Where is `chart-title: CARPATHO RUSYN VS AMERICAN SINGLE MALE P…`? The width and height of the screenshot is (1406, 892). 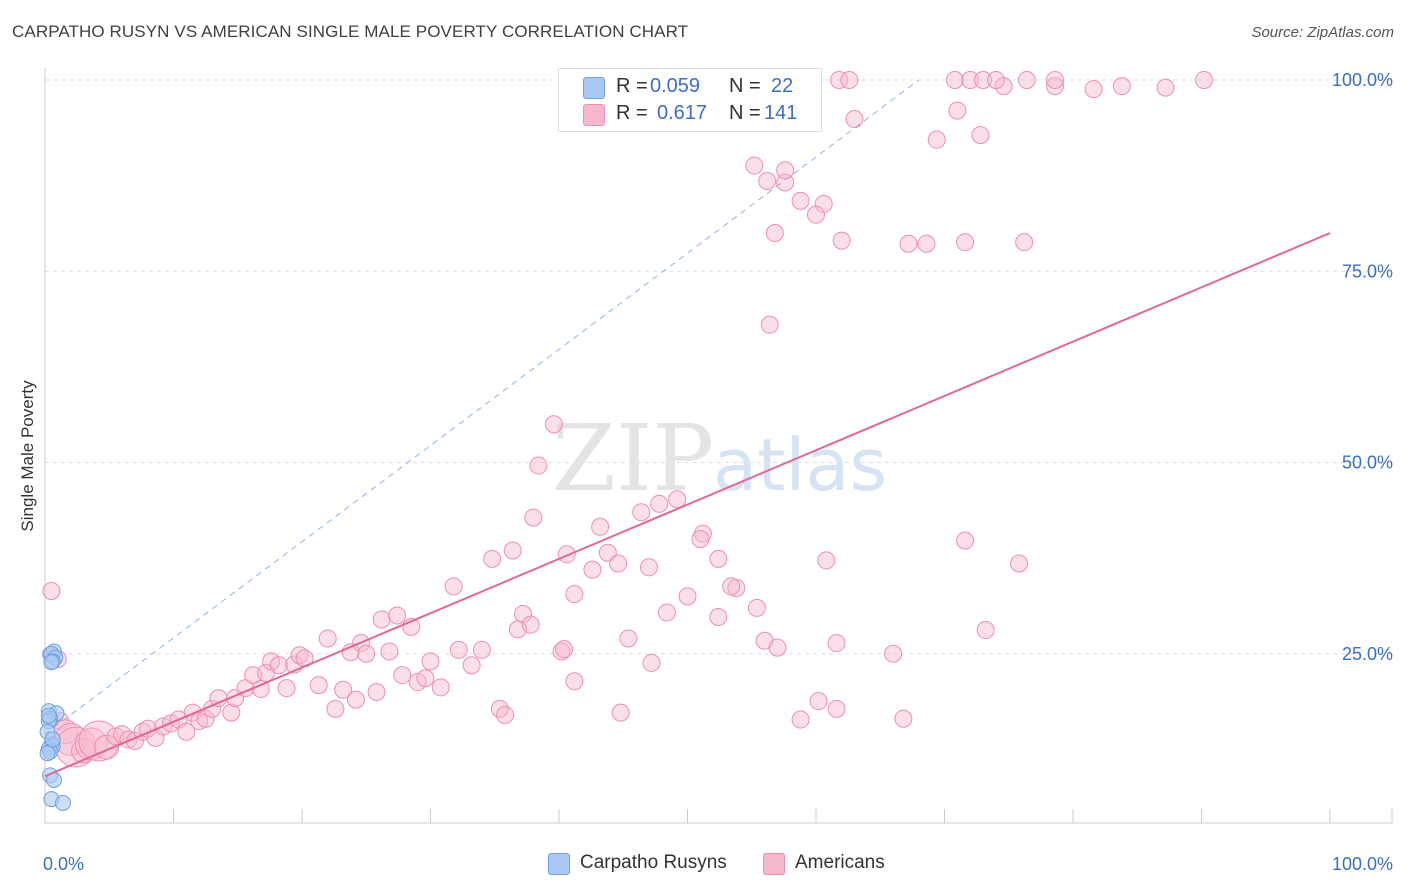 chart-title: CARPATHO RUSYN VS AMERICAN SINGLE MALE P… is located at coordinates (350, 31).